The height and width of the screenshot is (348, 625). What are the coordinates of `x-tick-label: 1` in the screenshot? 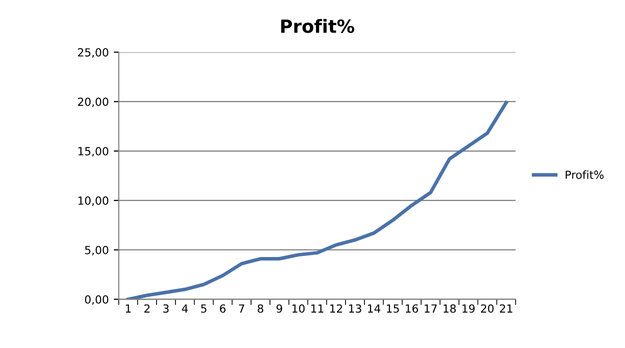 It's located at (128, 308).